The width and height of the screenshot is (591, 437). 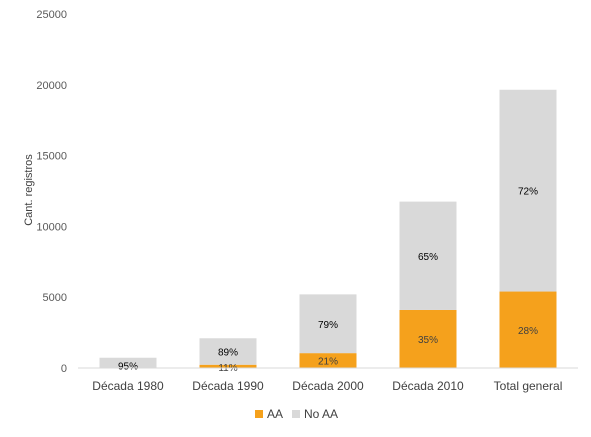 I want to click on y-tick-label: 15000, so click(x=51, y=157).